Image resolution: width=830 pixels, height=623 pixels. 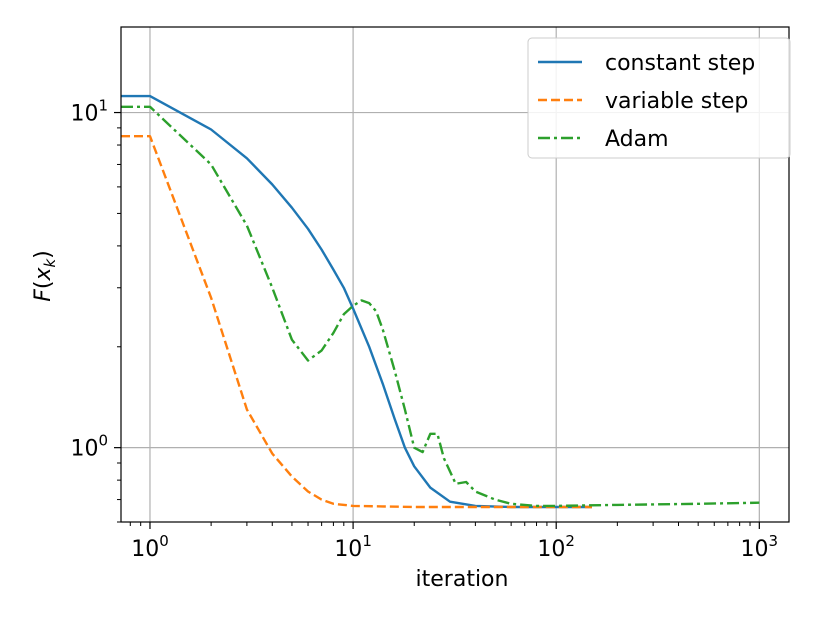 I want to click on legend-label-3: Adam, so click(x=637, y=139).